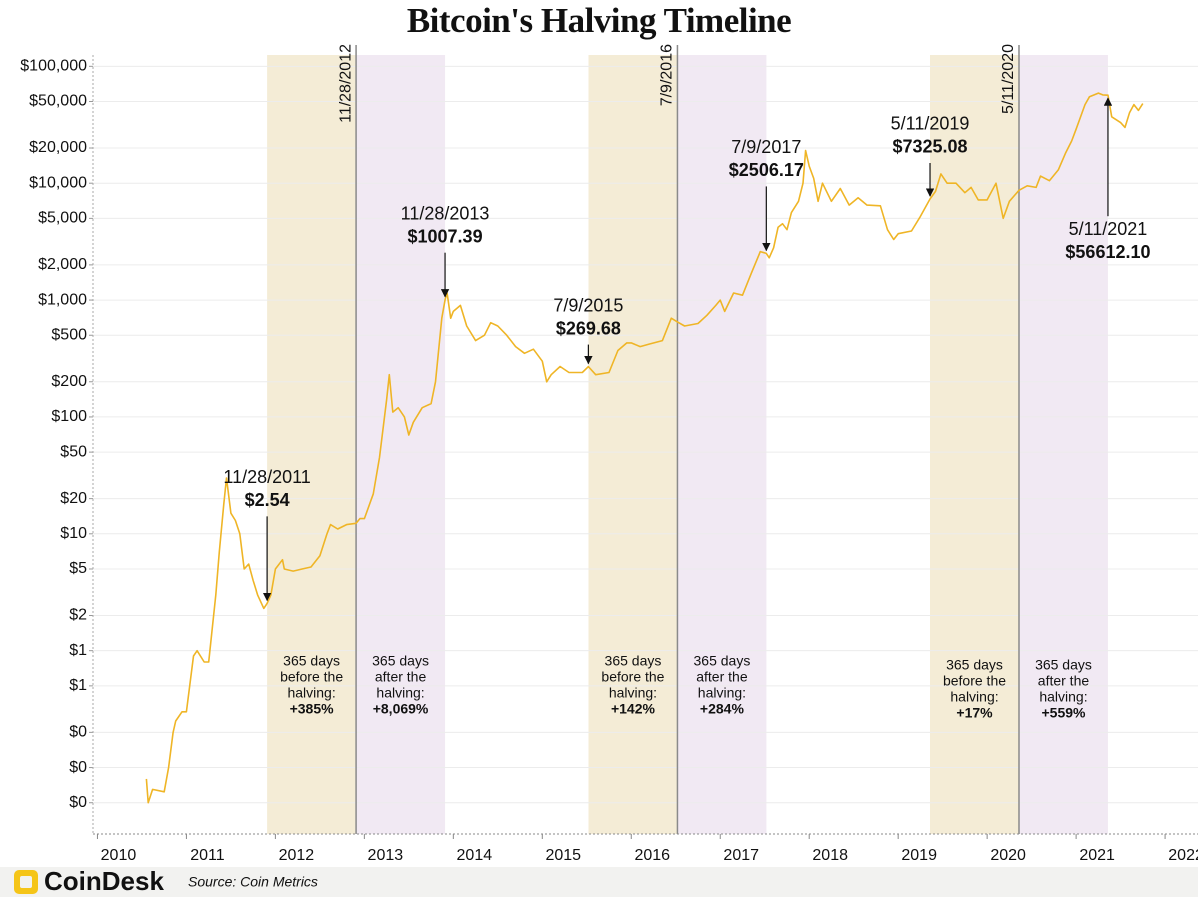  What do you see at coordinates (919, 855) in the screenshot?
I see `x-tick-label: 2019` at bounding box center [919, 855].